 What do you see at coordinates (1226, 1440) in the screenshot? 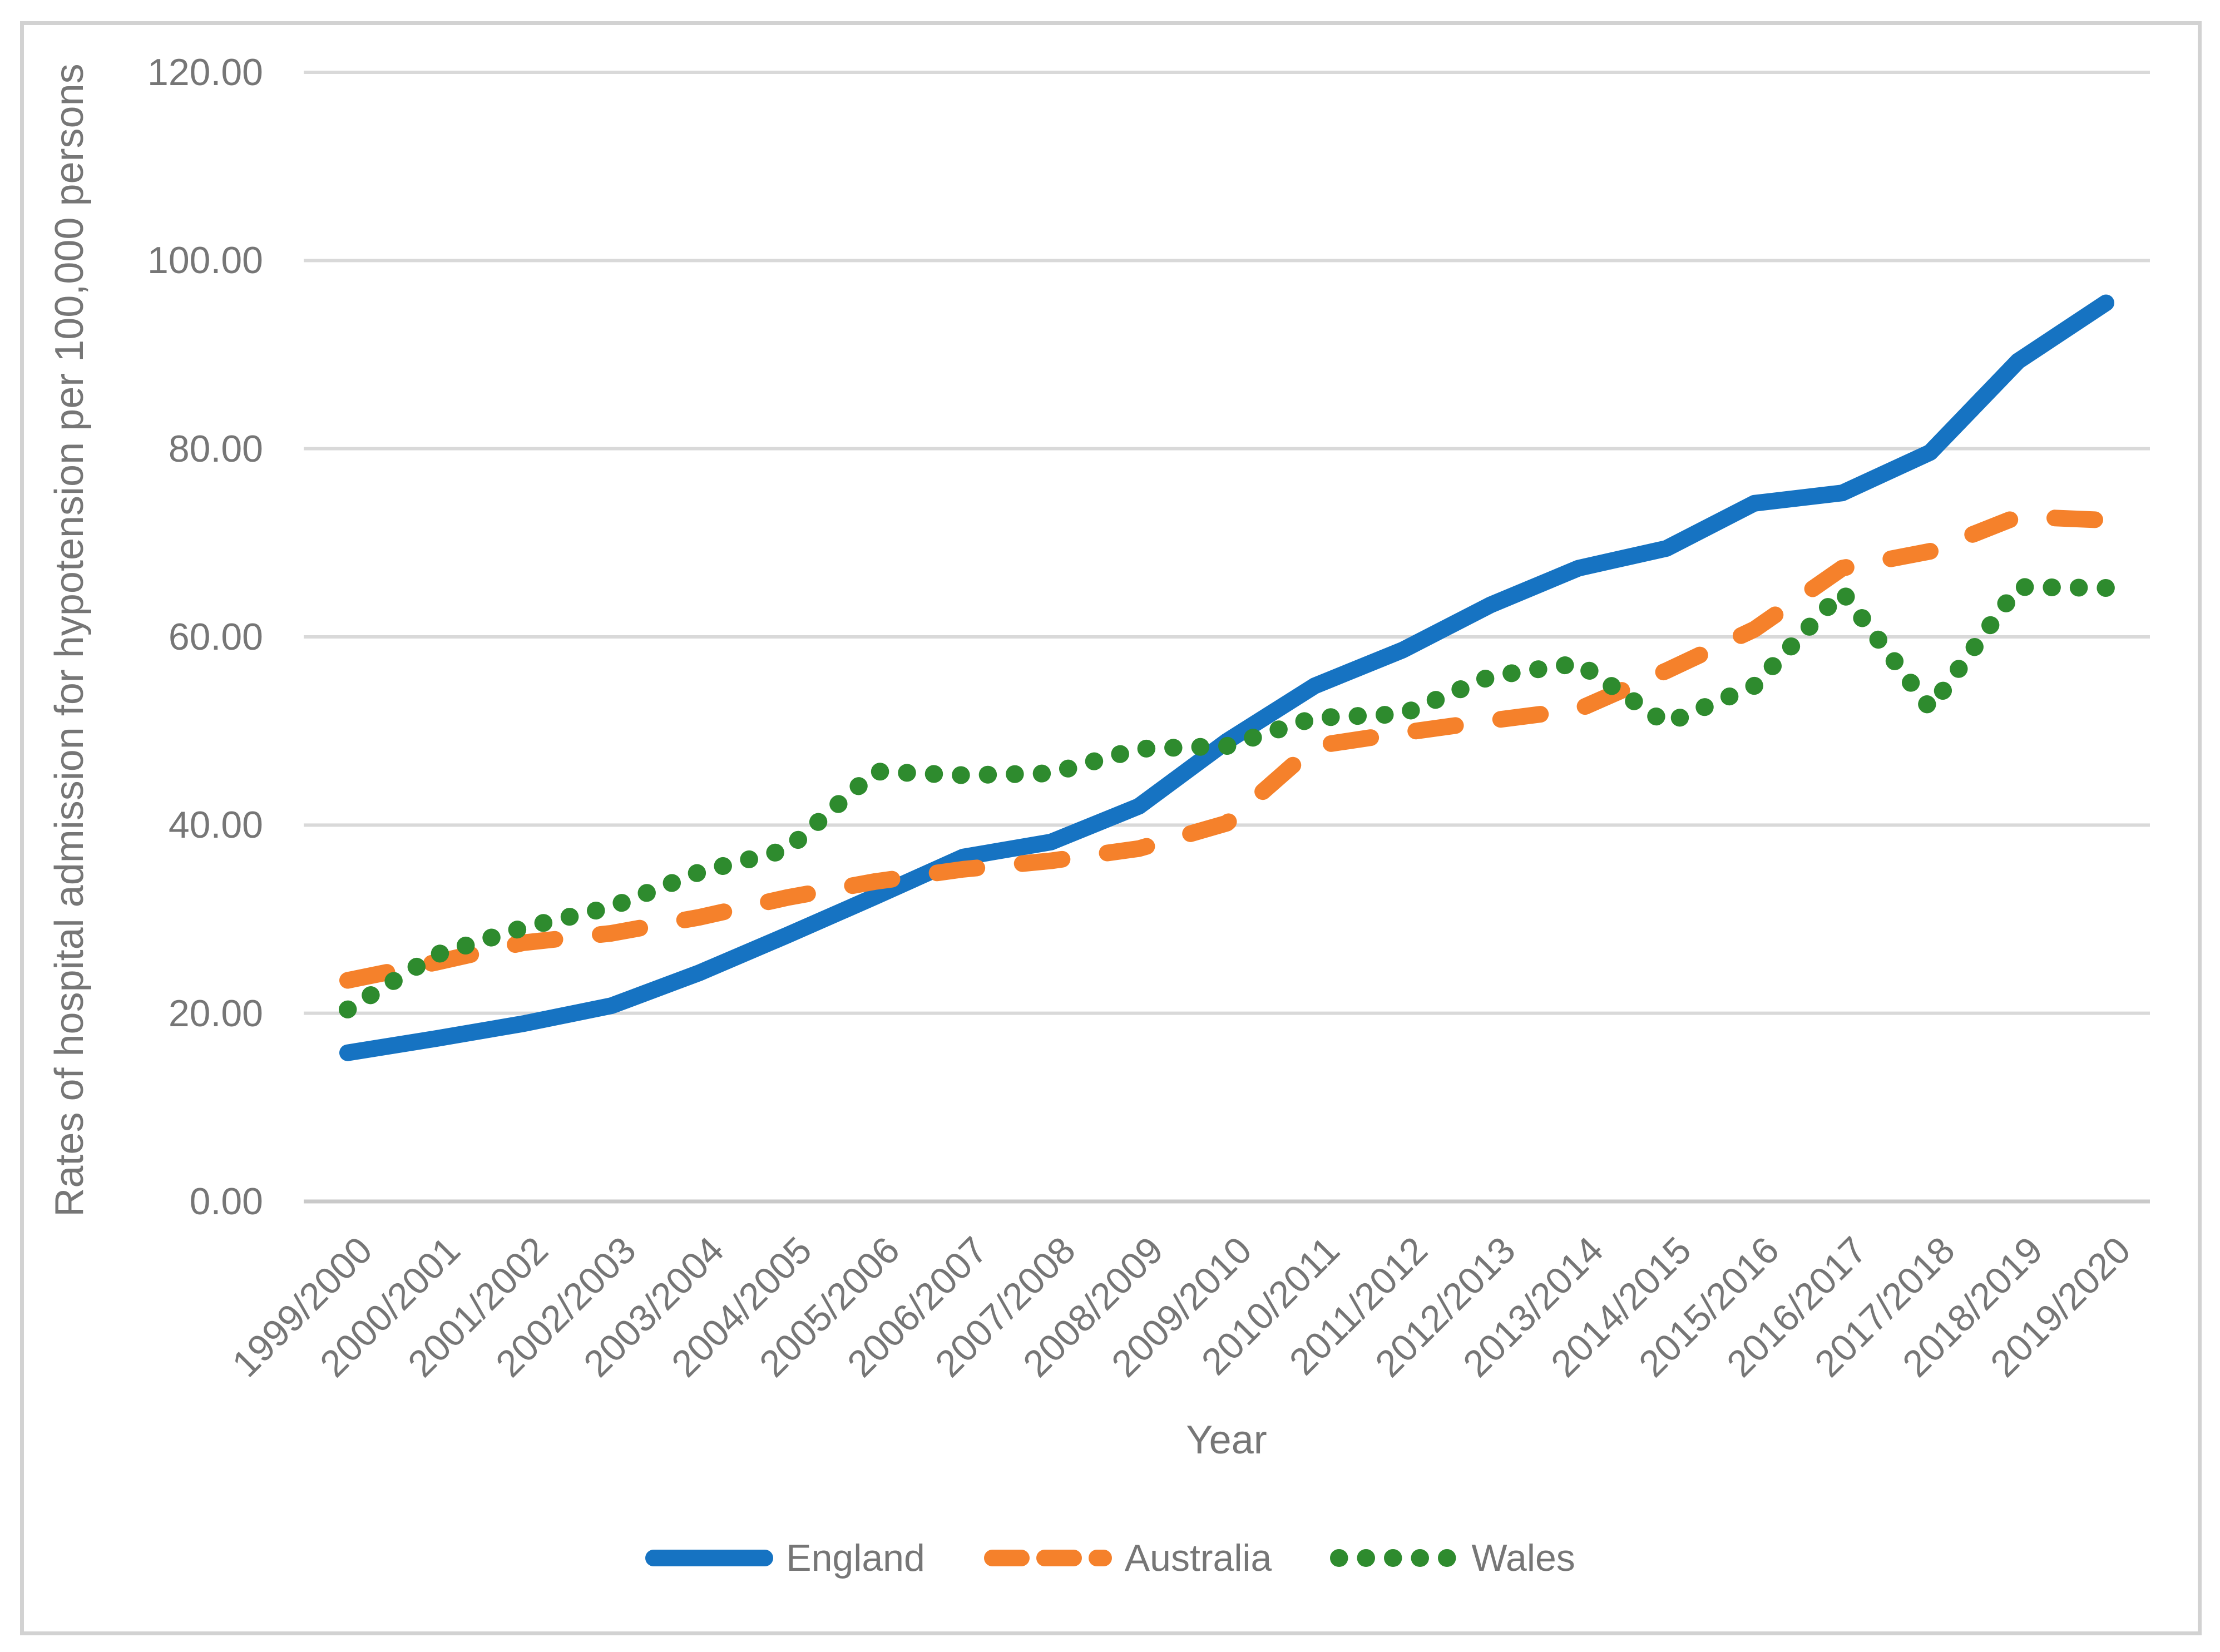
I see `x-axis-title: Year` at bounding box center [1226, 1440].